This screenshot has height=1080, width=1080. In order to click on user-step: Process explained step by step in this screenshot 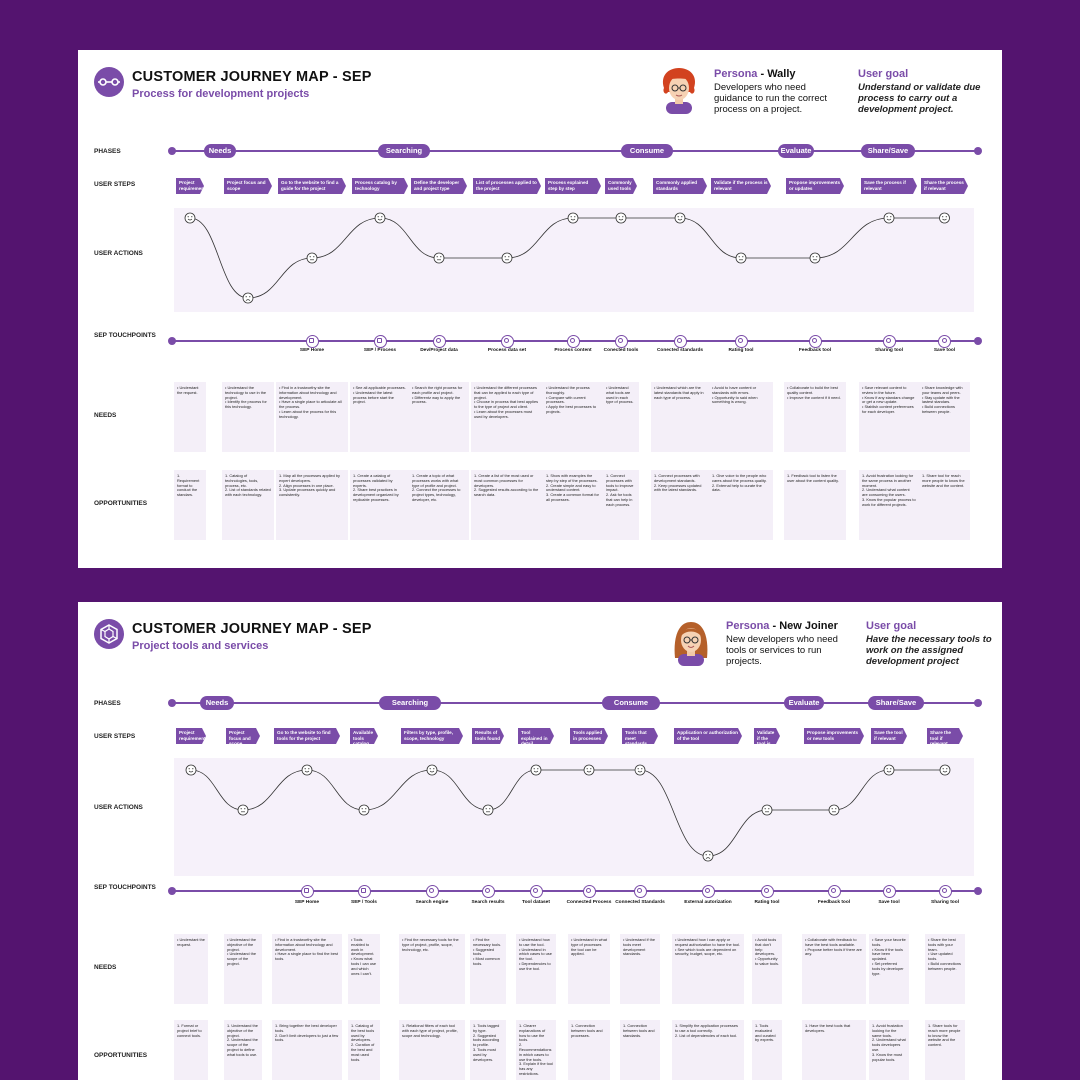, I will do `click(573, 186)`.